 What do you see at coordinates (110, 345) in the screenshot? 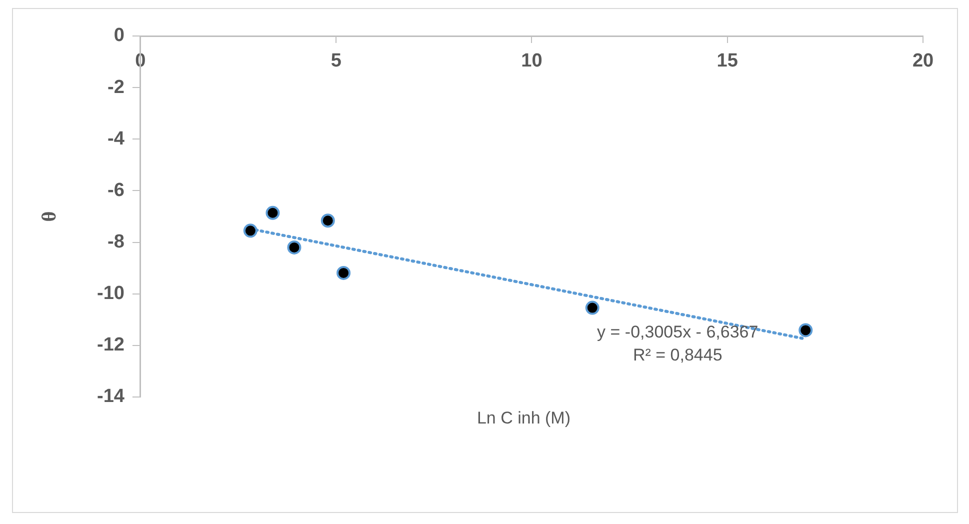
I see `y-tick-label: -12` at bounding box center [110, 345].